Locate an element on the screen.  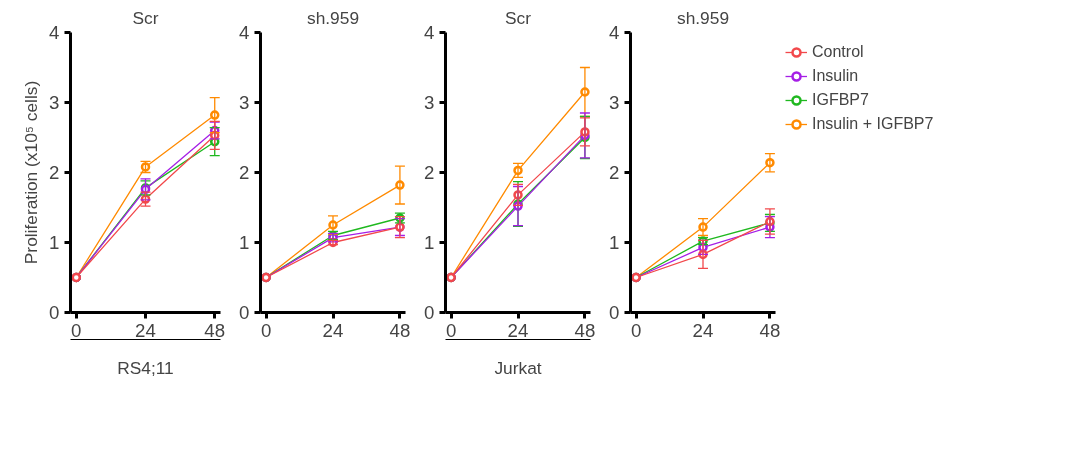
legend-label: Insulin is located at coordinates (835, 76).